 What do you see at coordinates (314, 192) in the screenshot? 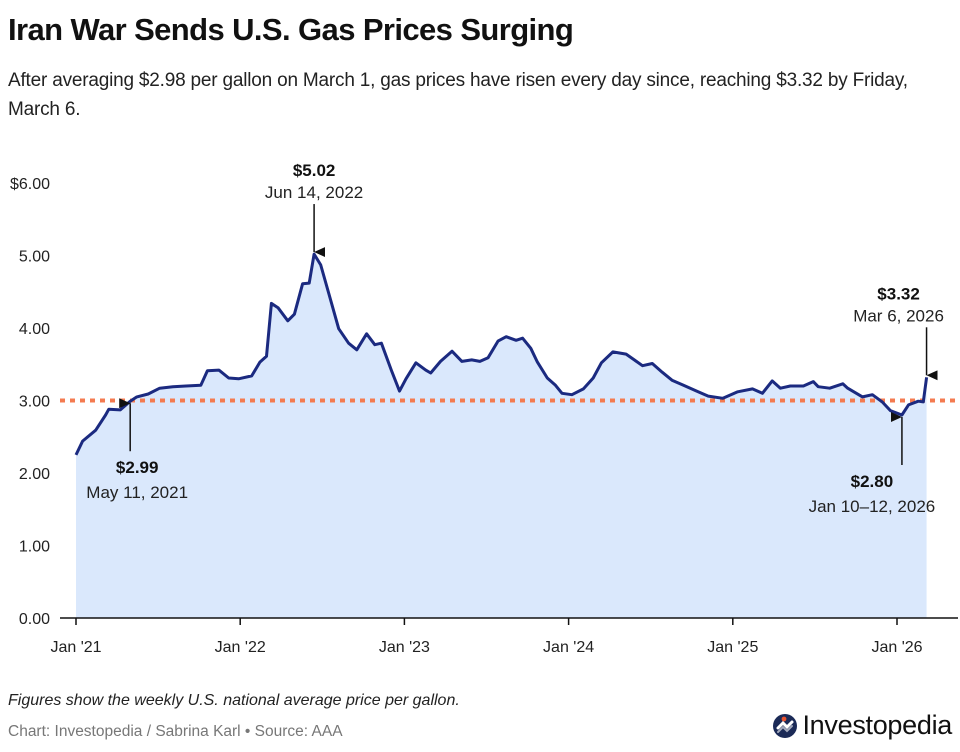
I see `annotation-date: Jun 14, 2022` at bounding box center [314, 192].